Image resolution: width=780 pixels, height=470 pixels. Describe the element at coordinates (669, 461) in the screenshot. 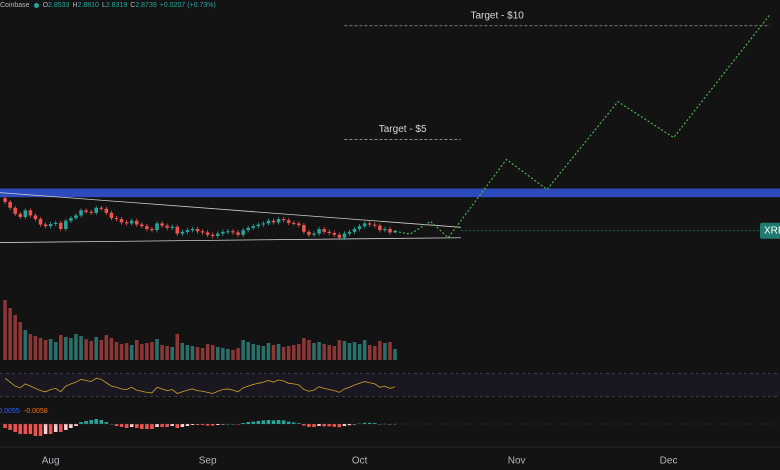

I see `x-tick-label: Dec` at that location.